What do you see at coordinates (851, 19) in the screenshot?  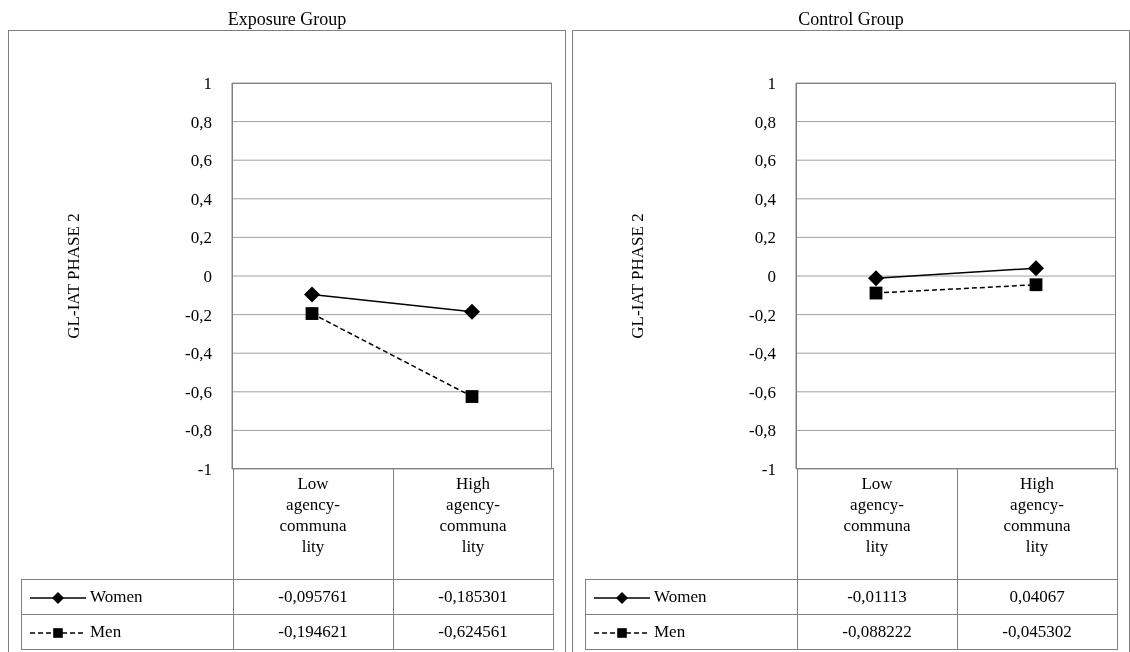 I see `chart-title: Control Group` at bounding box center [851, 19].